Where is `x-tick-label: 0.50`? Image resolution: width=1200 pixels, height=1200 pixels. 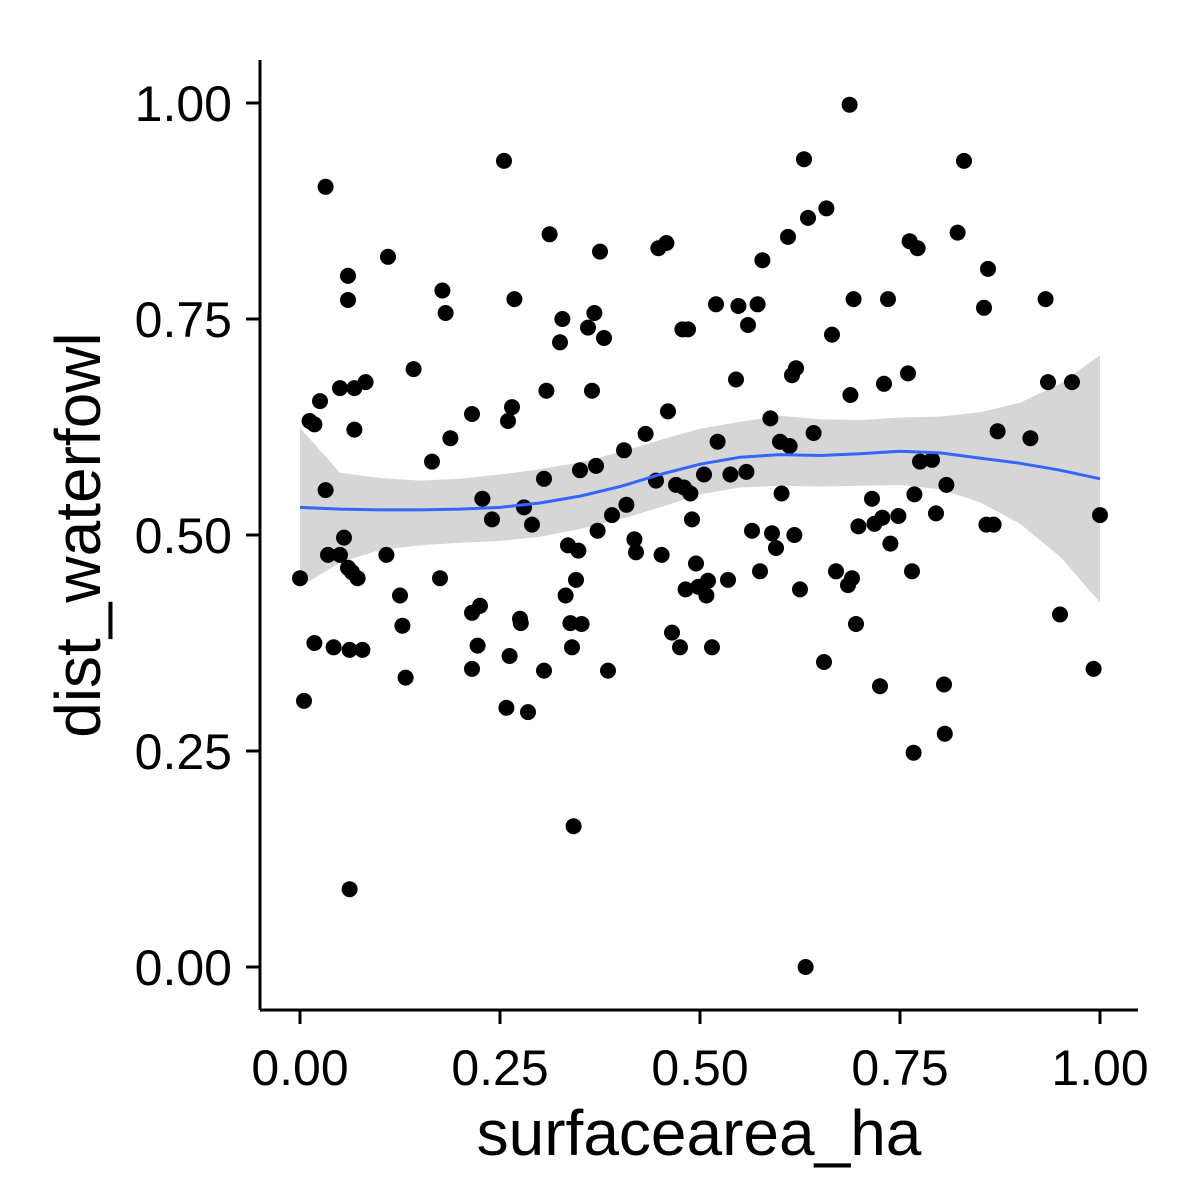 x-tick-label: 0.50 is located at coordinates (699, 1068).